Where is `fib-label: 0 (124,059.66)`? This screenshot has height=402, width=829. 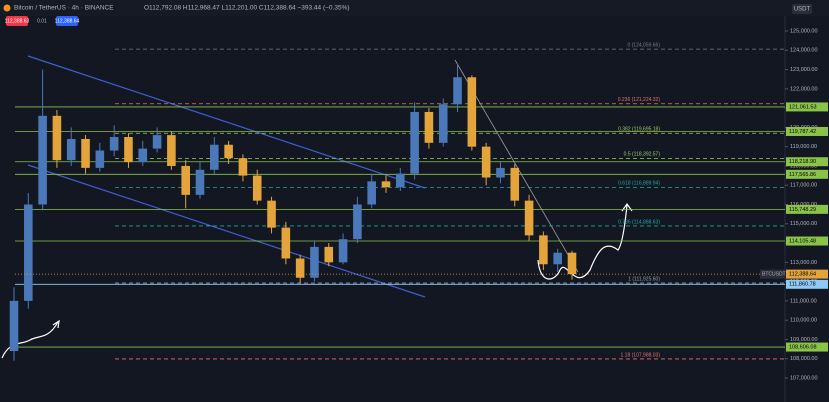
fib-label: 0 (124,059.66) is located at coordinates (643, 45).